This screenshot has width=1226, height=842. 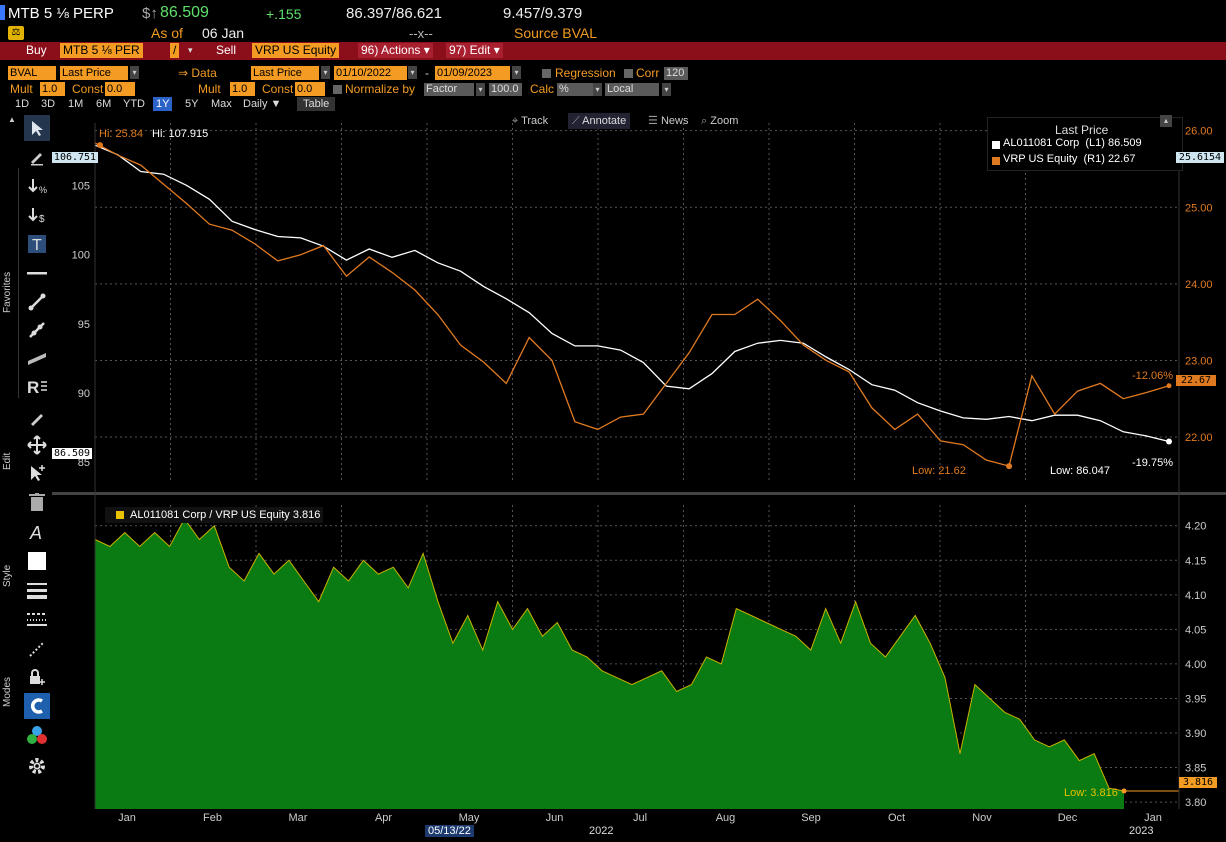 What do you see at coordinates (37, 619) in the screenshot?
I see `line-style-icon` at bounding box center [37, 619].